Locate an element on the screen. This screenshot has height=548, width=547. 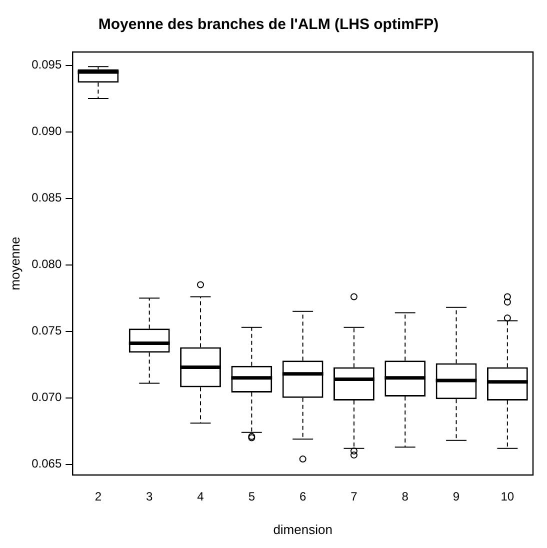
y-tick-label: 0.095 is located at coordinates (47, 65).